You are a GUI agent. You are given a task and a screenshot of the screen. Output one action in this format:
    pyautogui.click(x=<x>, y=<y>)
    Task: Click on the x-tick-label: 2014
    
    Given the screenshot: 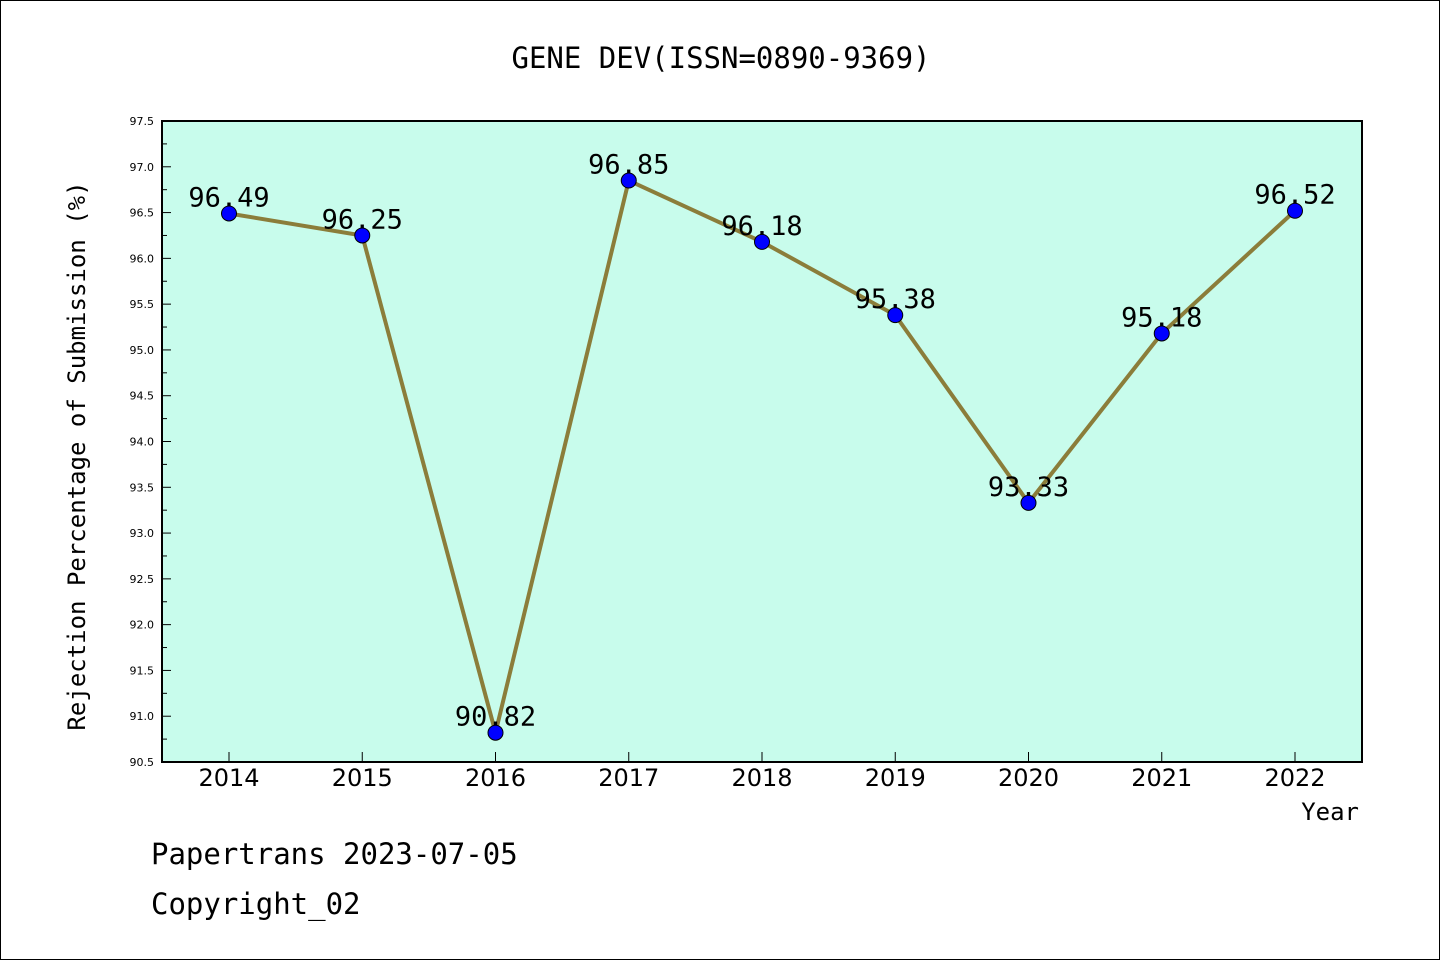 What is the action you would take?
    pyautogui.click(x=228, y=778)
    